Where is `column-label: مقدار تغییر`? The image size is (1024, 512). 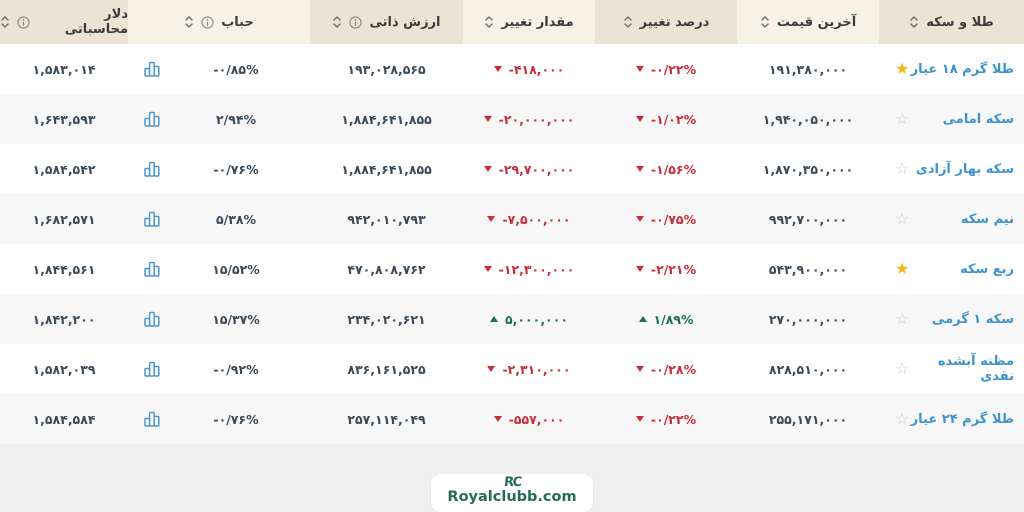 column-label: مقدار تغییر is located at coordinates (537, 22).